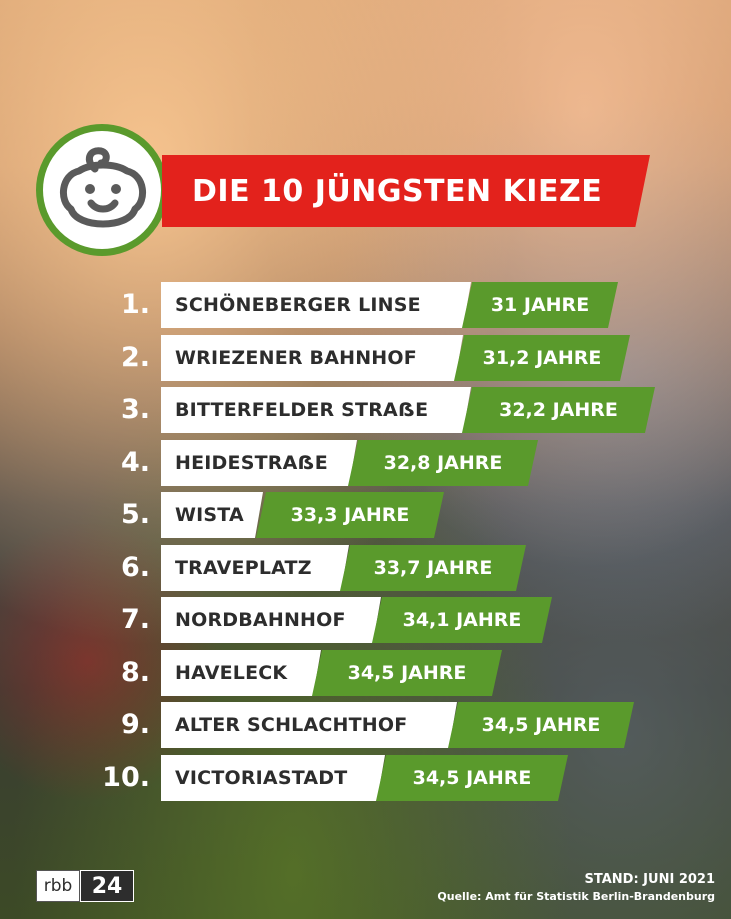 The image size is (731, 919). I want to click on logo-rbb-part: rbb, so click(58, 886).